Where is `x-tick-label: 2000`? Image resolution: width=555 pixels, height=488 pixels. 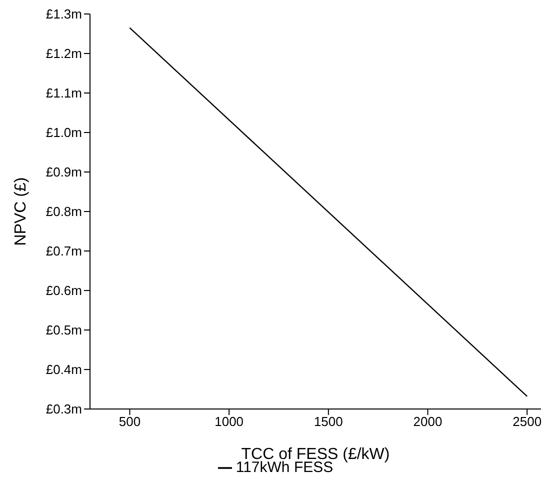
x-tick-label: 2000 is located at coordinates (427, 422).